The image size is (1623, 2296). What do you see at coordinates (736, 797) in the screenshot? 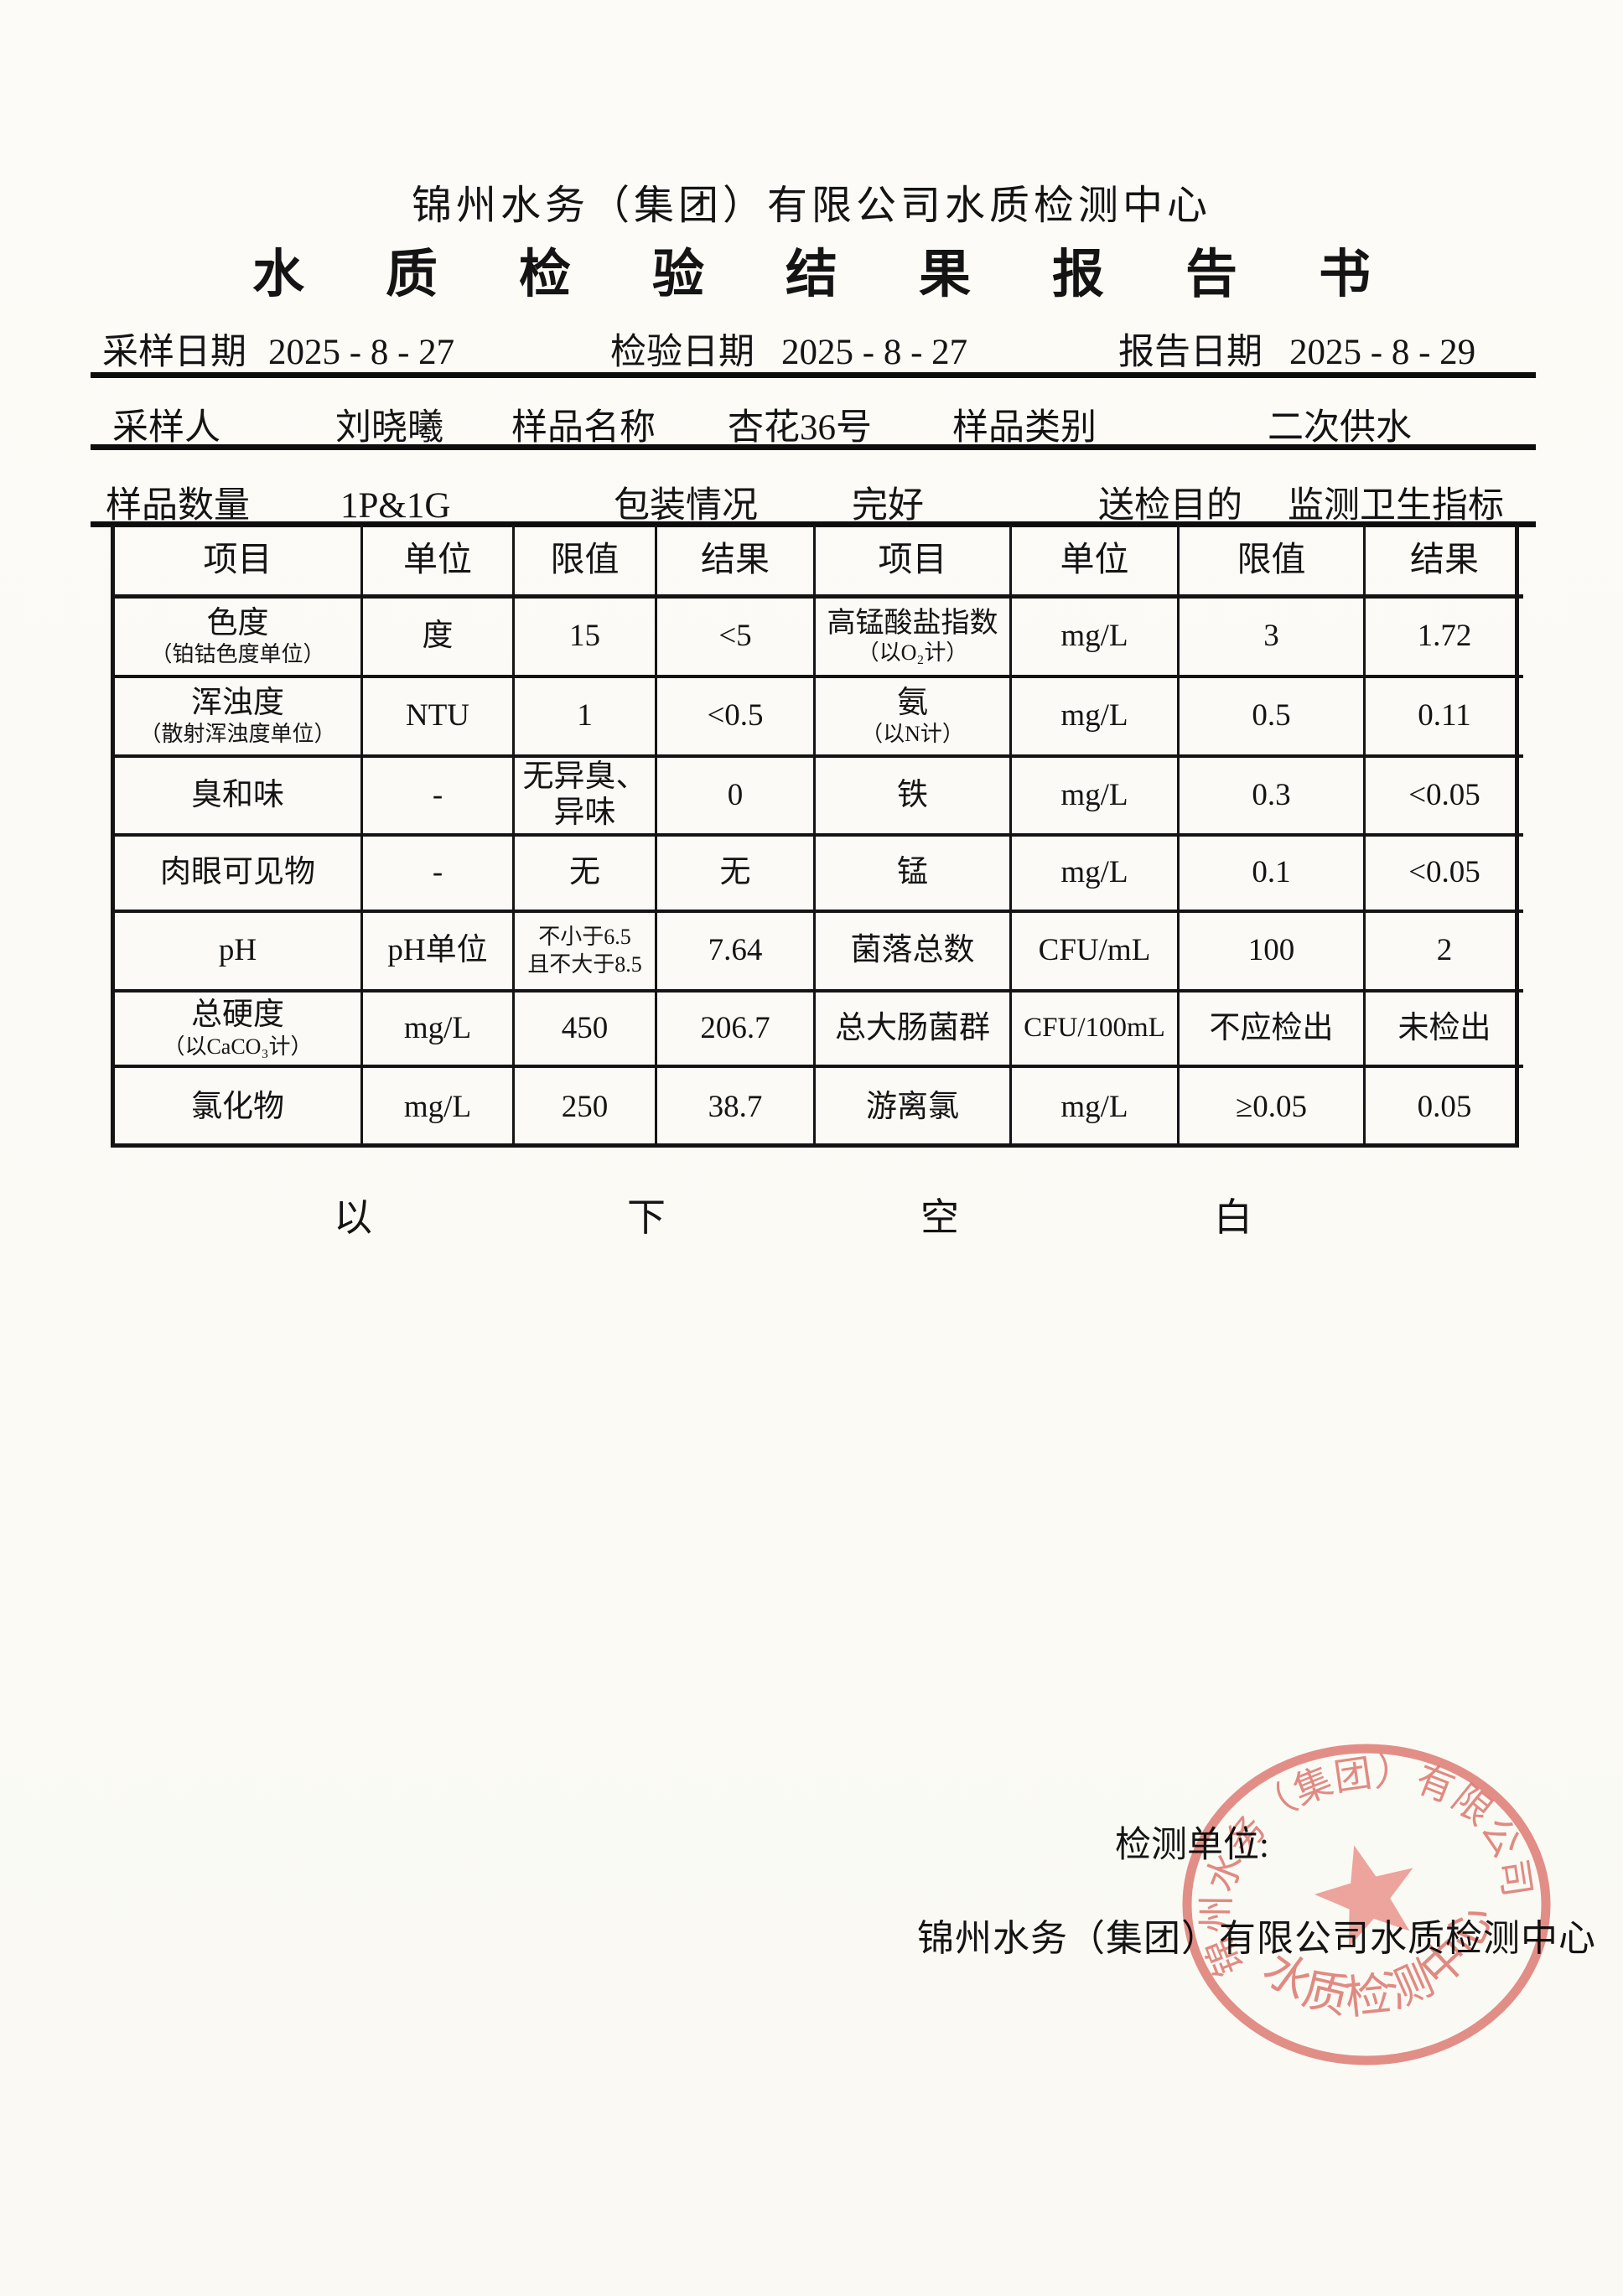
I see `table-cell-result: 0` at bounding box center [736, 797].